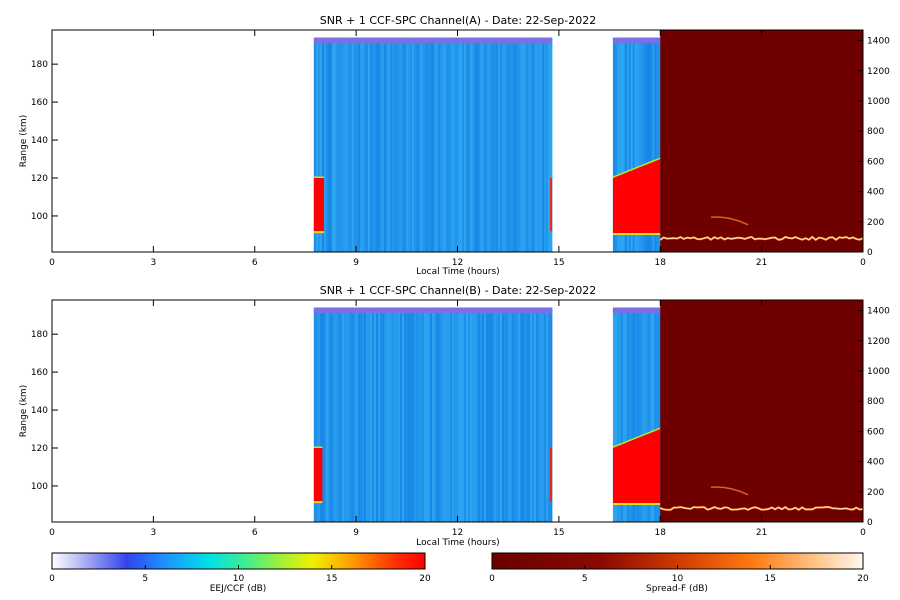 The image size is (900, 600). Describe the element at coordinates (770, 579) in the screenshot. I see `colorbar-tick-label: 15` at that location.